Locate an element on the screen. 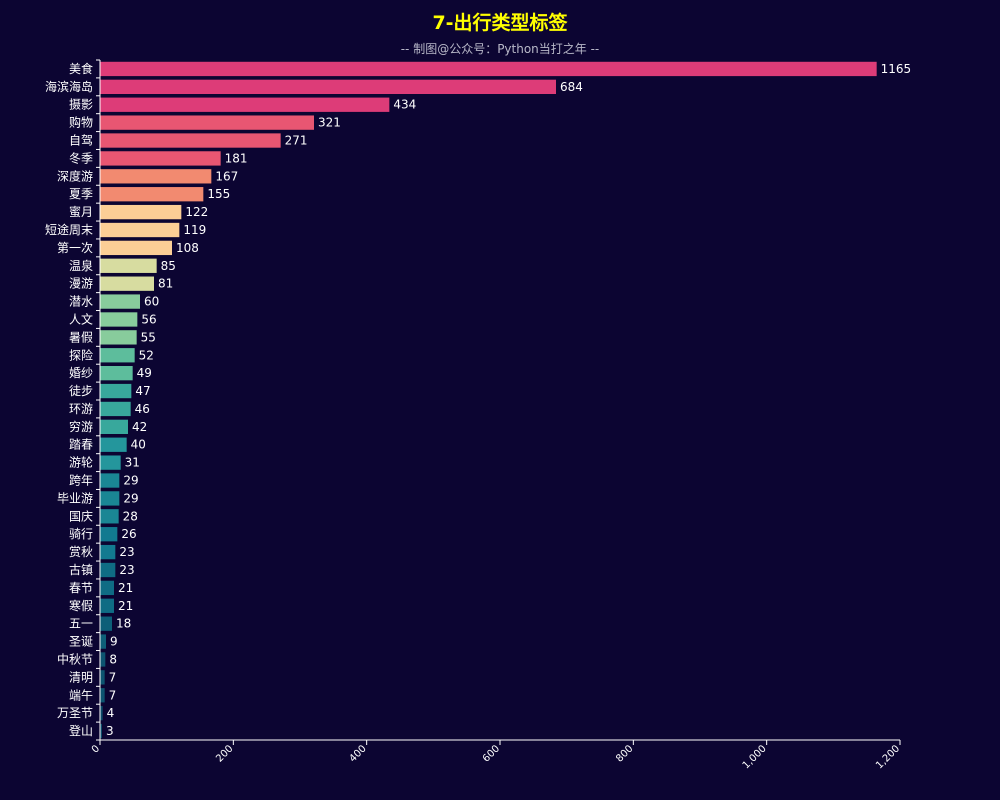  category-label-2: 摄影 is located at coordinates (81, 104).